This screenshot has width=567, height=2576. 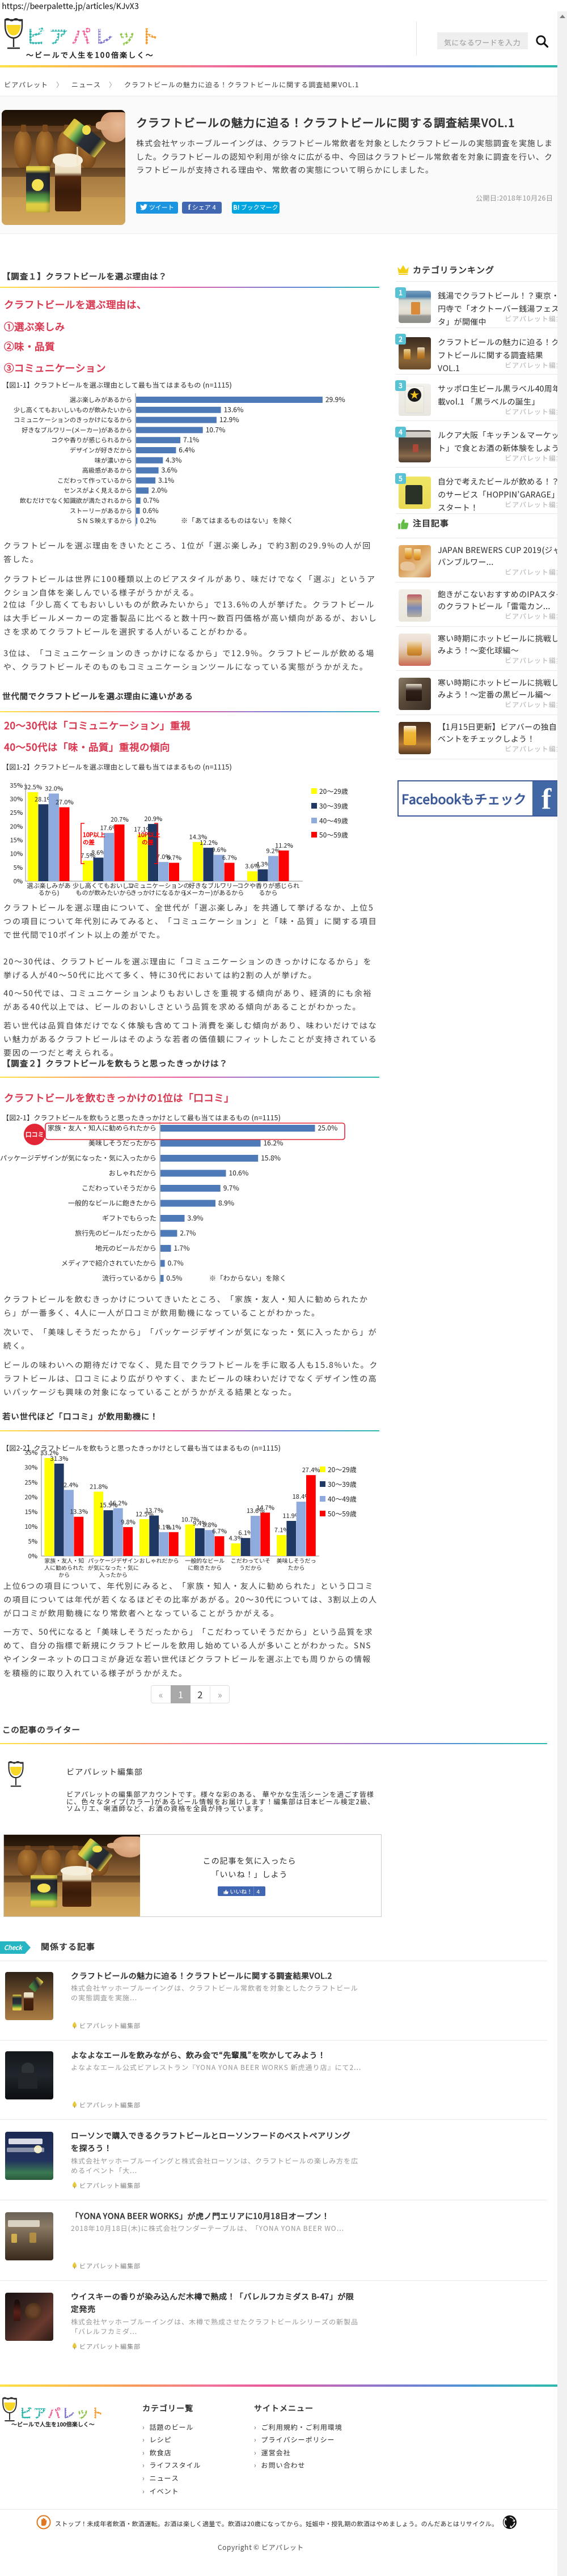 I want to click on svg-text: 7.5%, so click(x=88, y=855).